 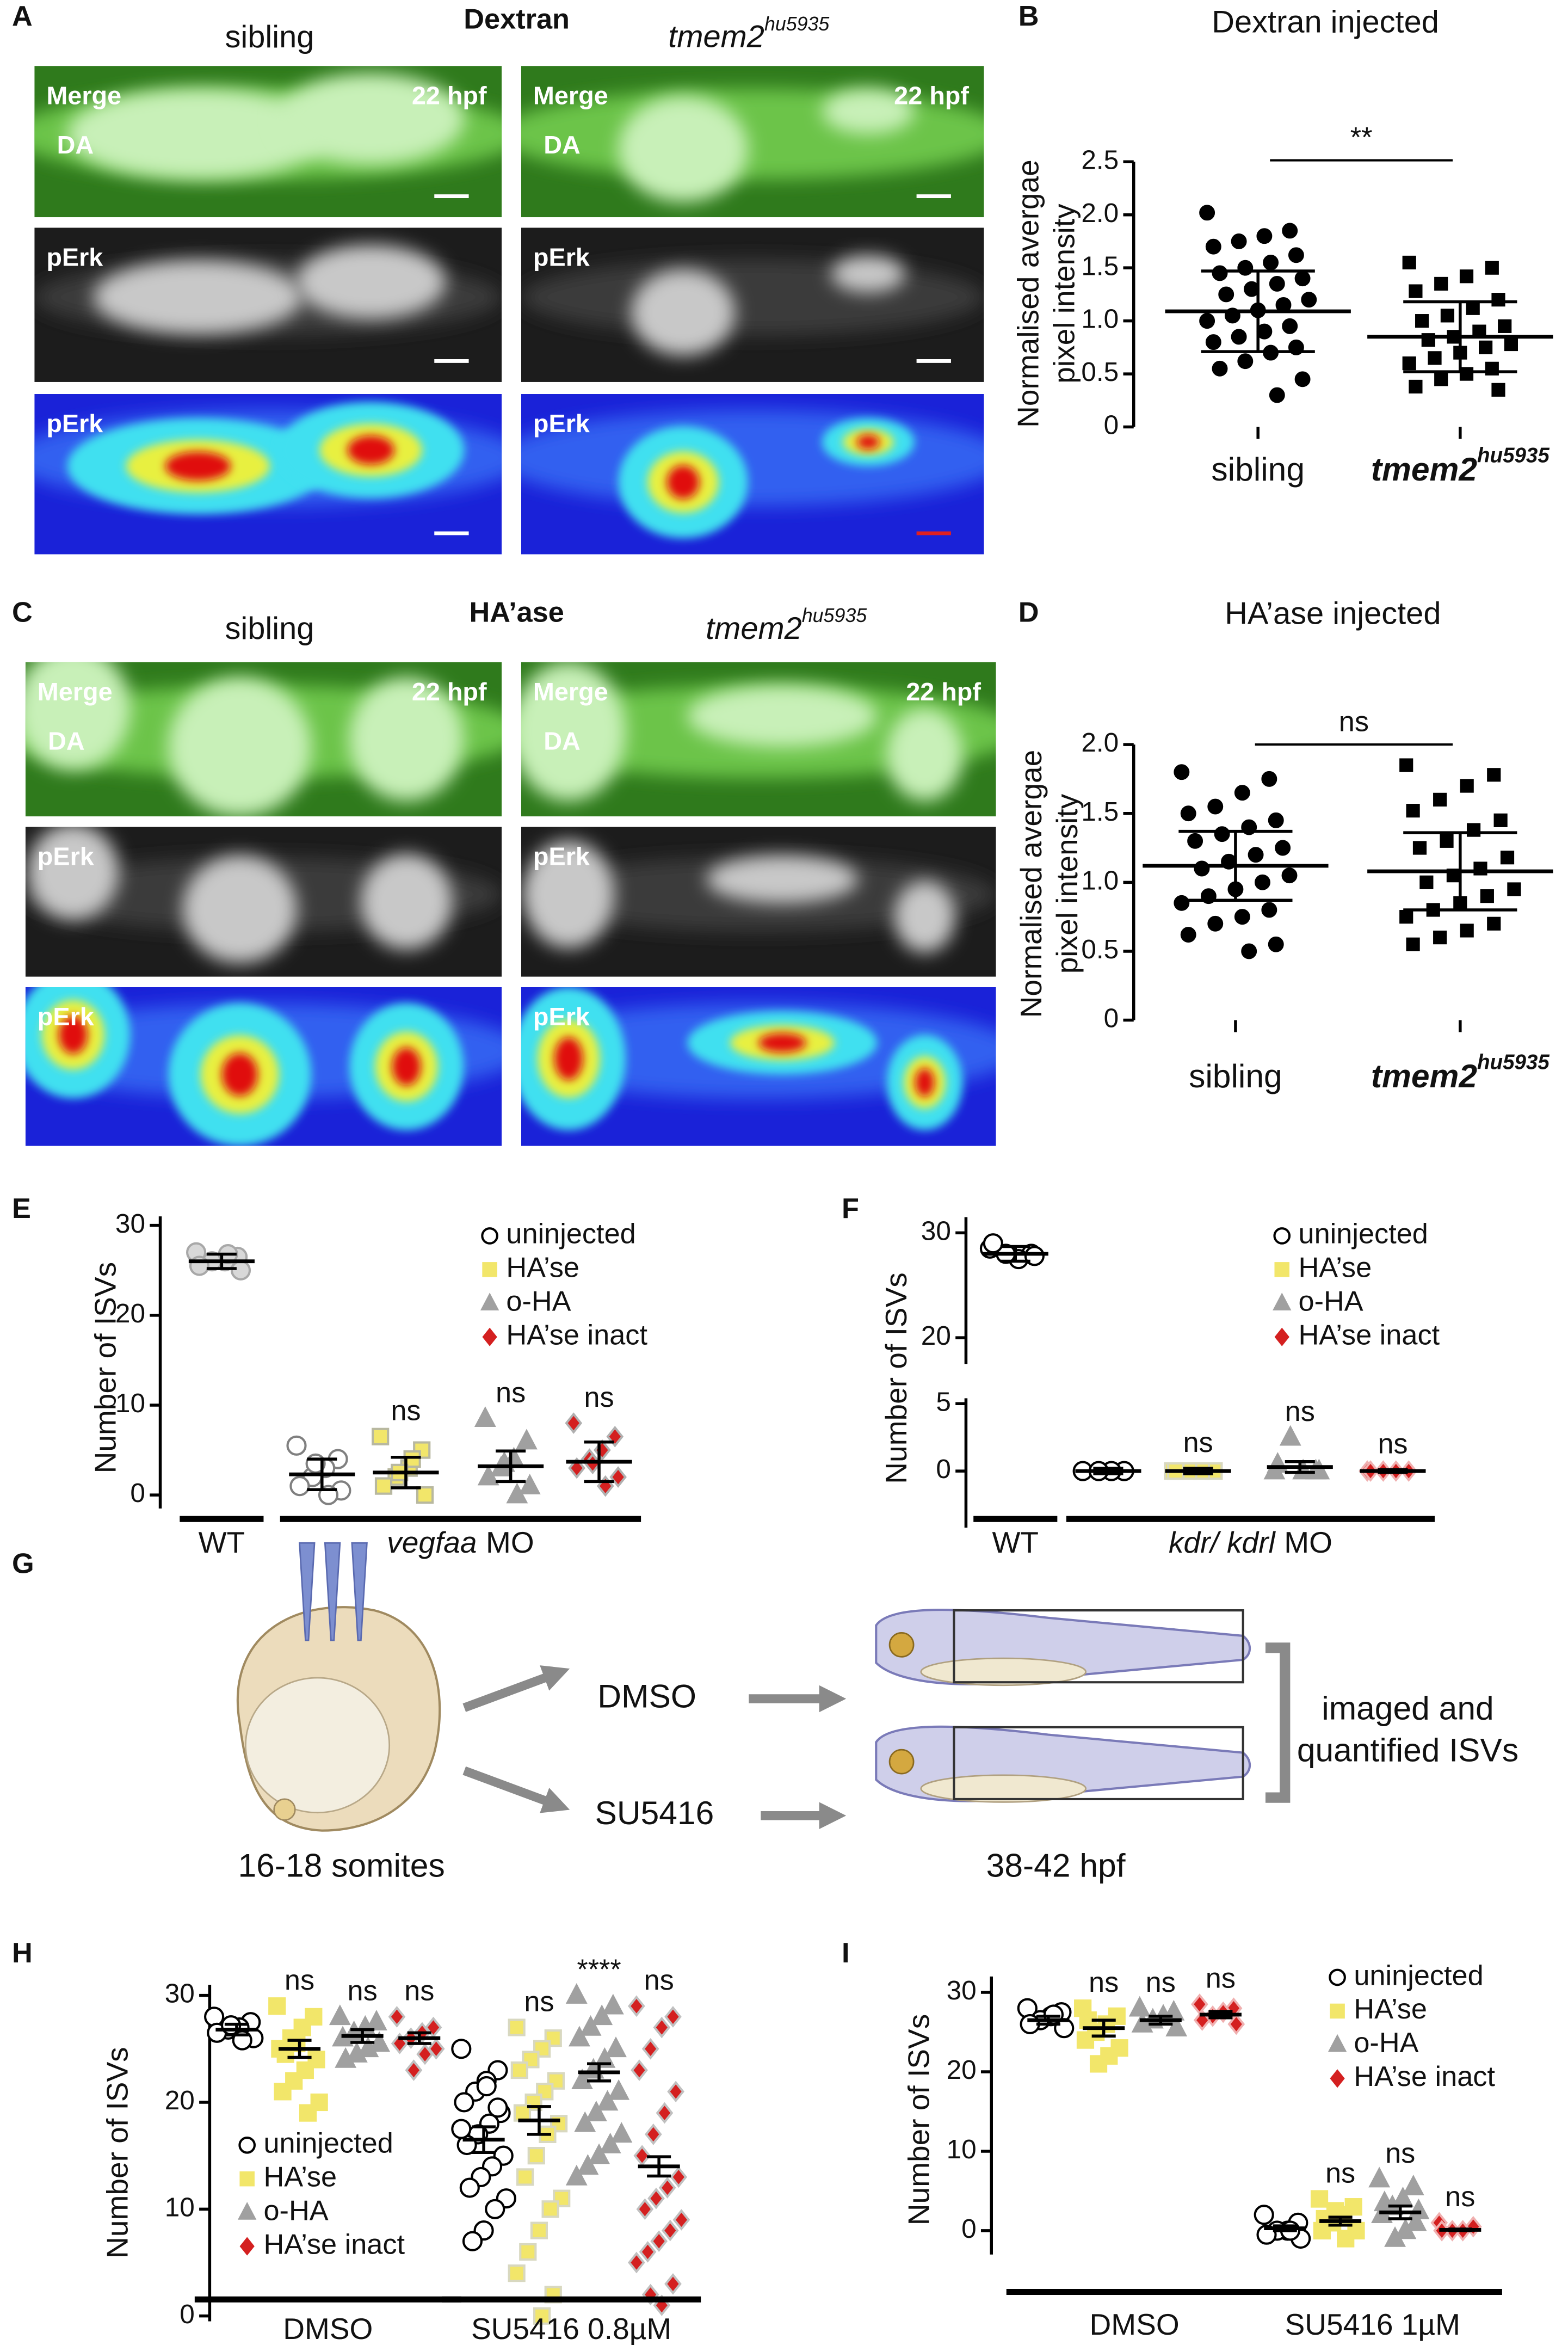 I want to click on panel-letter: C, so click(x=22, y=612).